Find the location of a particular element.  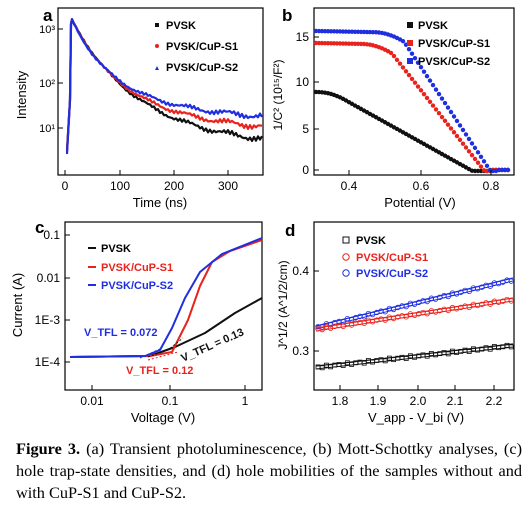

panel-d-xtick: 2.0 is located at coordinates (418, 401).